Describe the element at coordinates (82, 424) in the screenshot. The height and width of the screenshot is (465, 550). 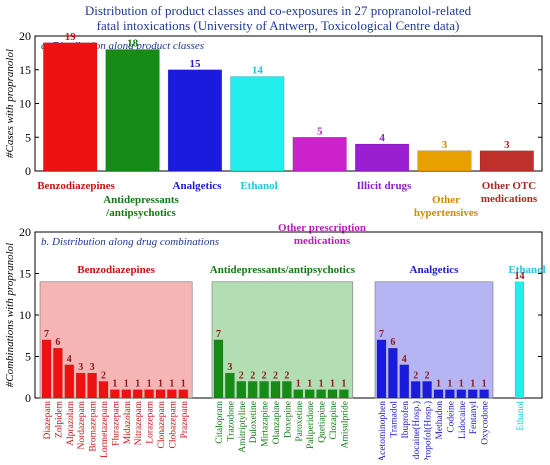
I see `panel-b-category-label: Nordazepam` at that location.